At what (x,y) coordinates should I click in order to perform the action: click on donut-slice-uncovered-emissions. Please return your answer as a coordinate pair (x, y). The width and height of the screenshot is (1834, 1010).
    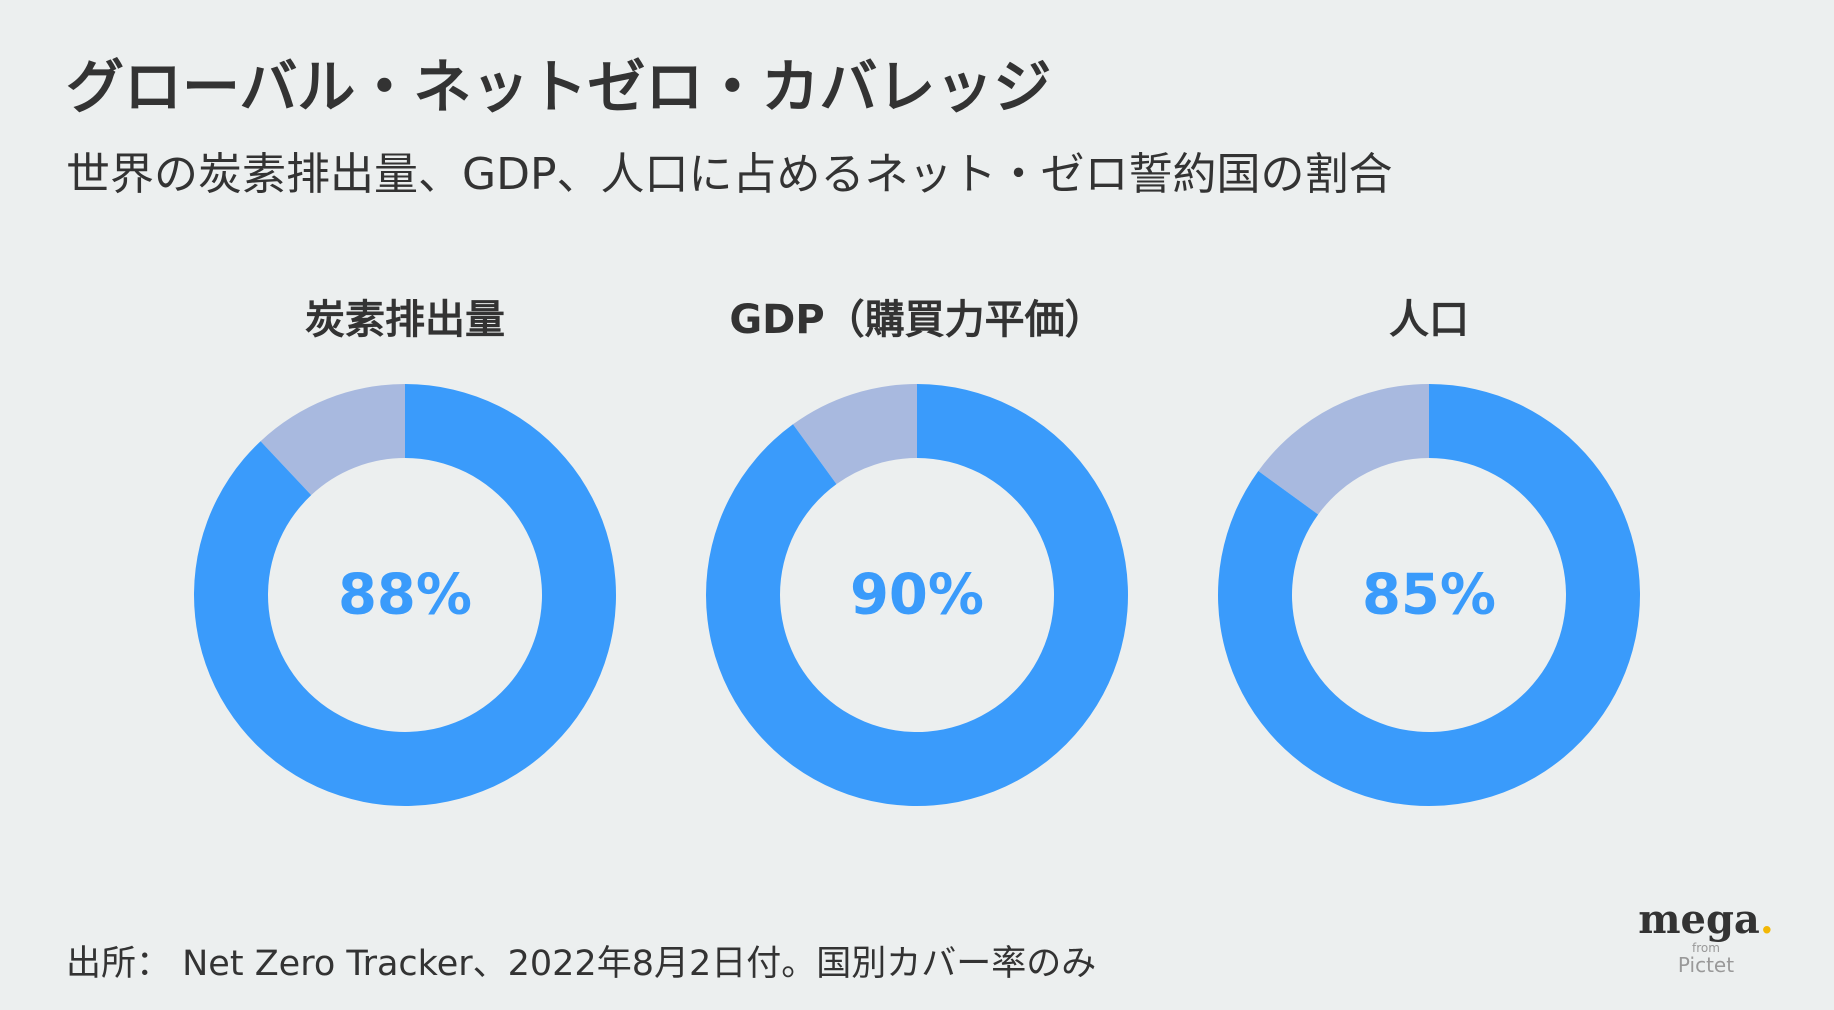
    Looking at the image, I should click on (332, 440).